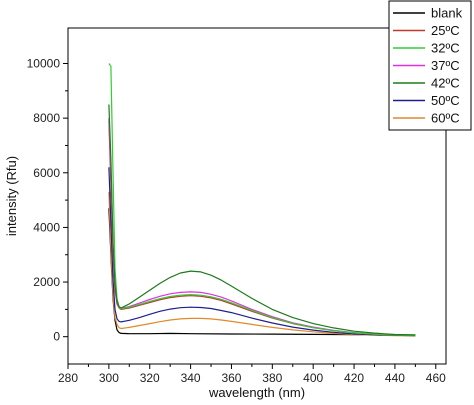 This screenshot has width=474, height=405. What do you see at coordinates (46, 173) in the screenshot?
I see `y-tick-label: 6000` at bounding box center [46, 173].